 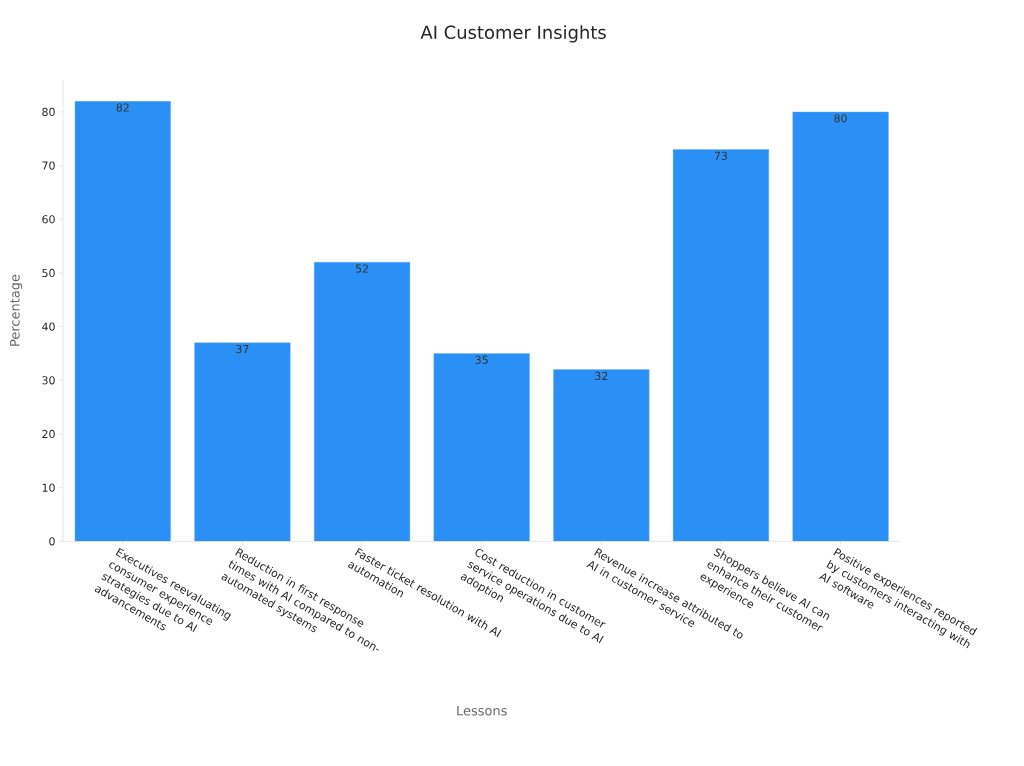 I want to click on data-label: 32, so click(x=601, y=376).